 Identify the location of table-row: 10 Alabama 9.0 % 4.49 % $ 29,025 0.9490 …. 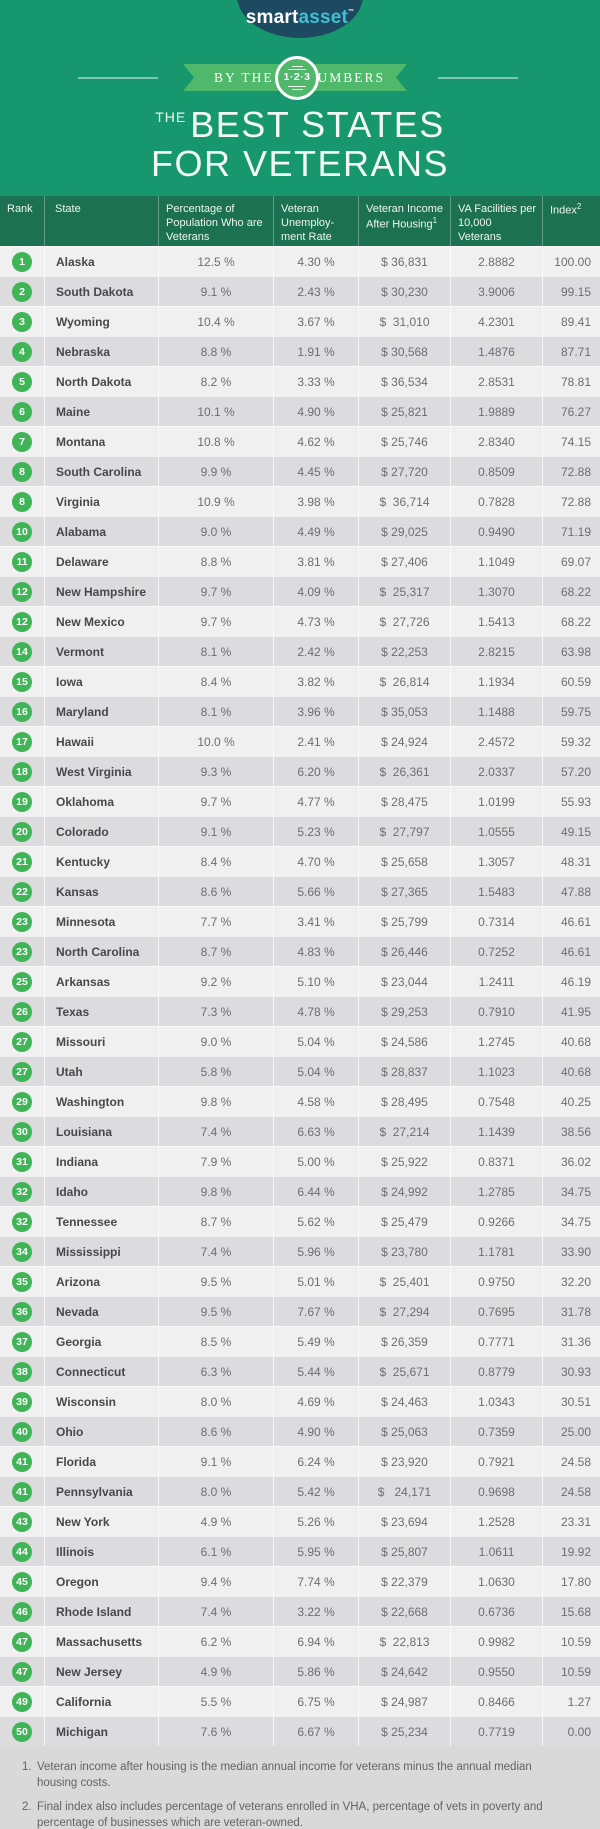
(300, 531).